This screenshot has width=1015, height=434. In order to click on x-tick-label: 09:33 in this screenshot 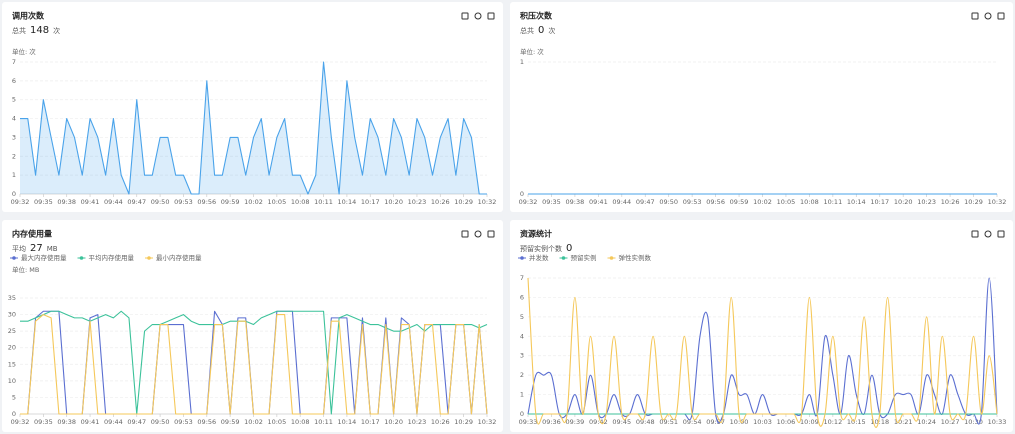, I will do `click(528, 422)`.